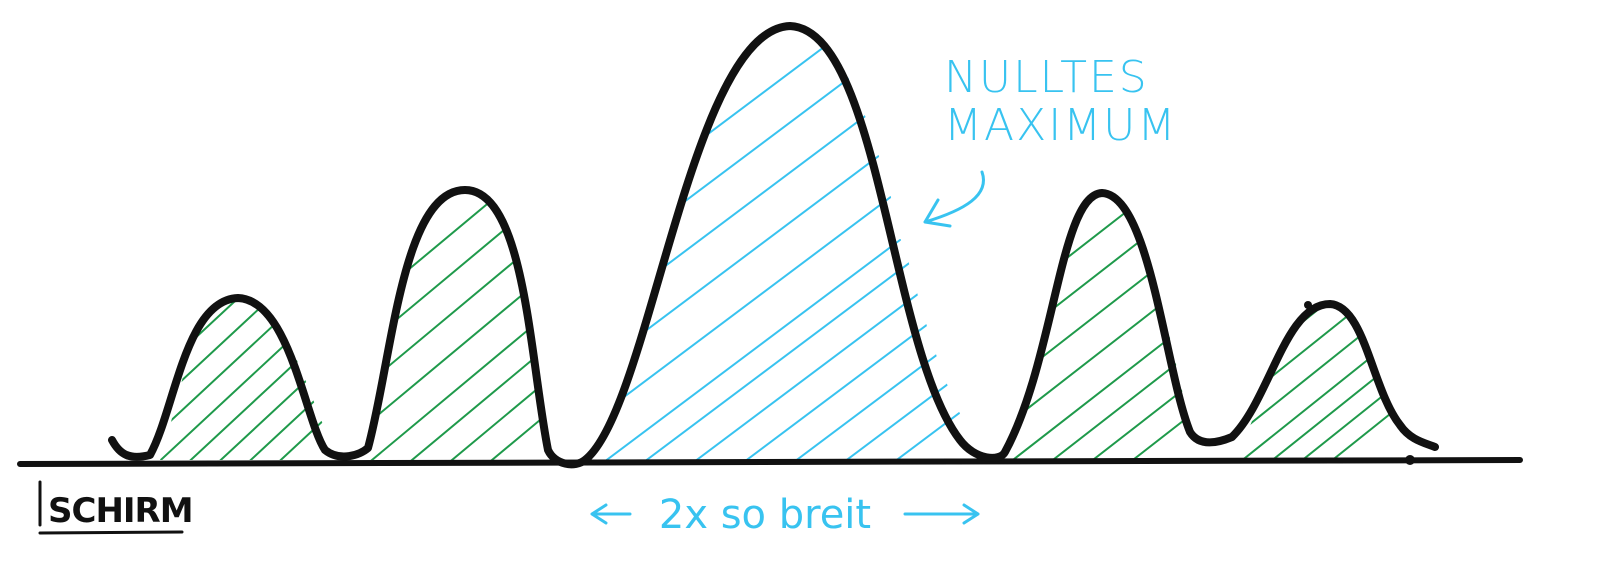 The height and width of the screenshot is (568, 1603). Describe the element at coordinates (770, 462) in the screenshot. I see `screen-baseline` at that location.